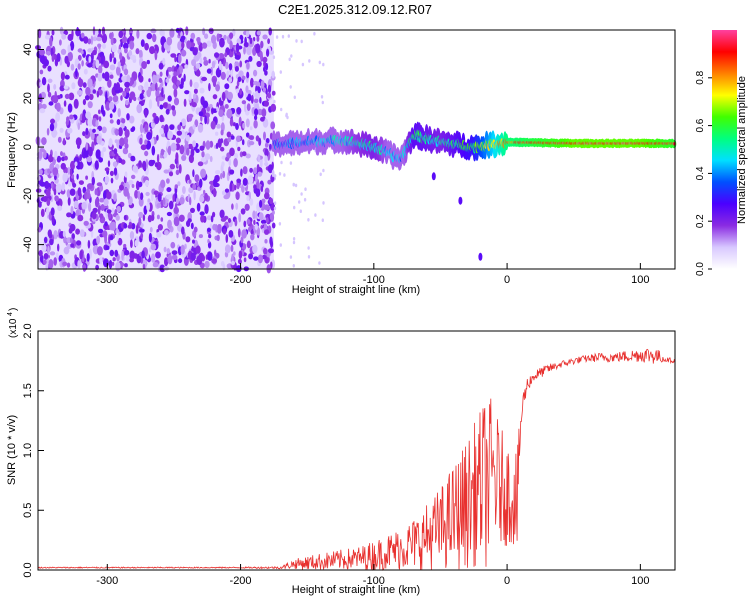 The width and height of the screenshot is (750, 600). I want to click on side-streak-point, so click(460, 200).